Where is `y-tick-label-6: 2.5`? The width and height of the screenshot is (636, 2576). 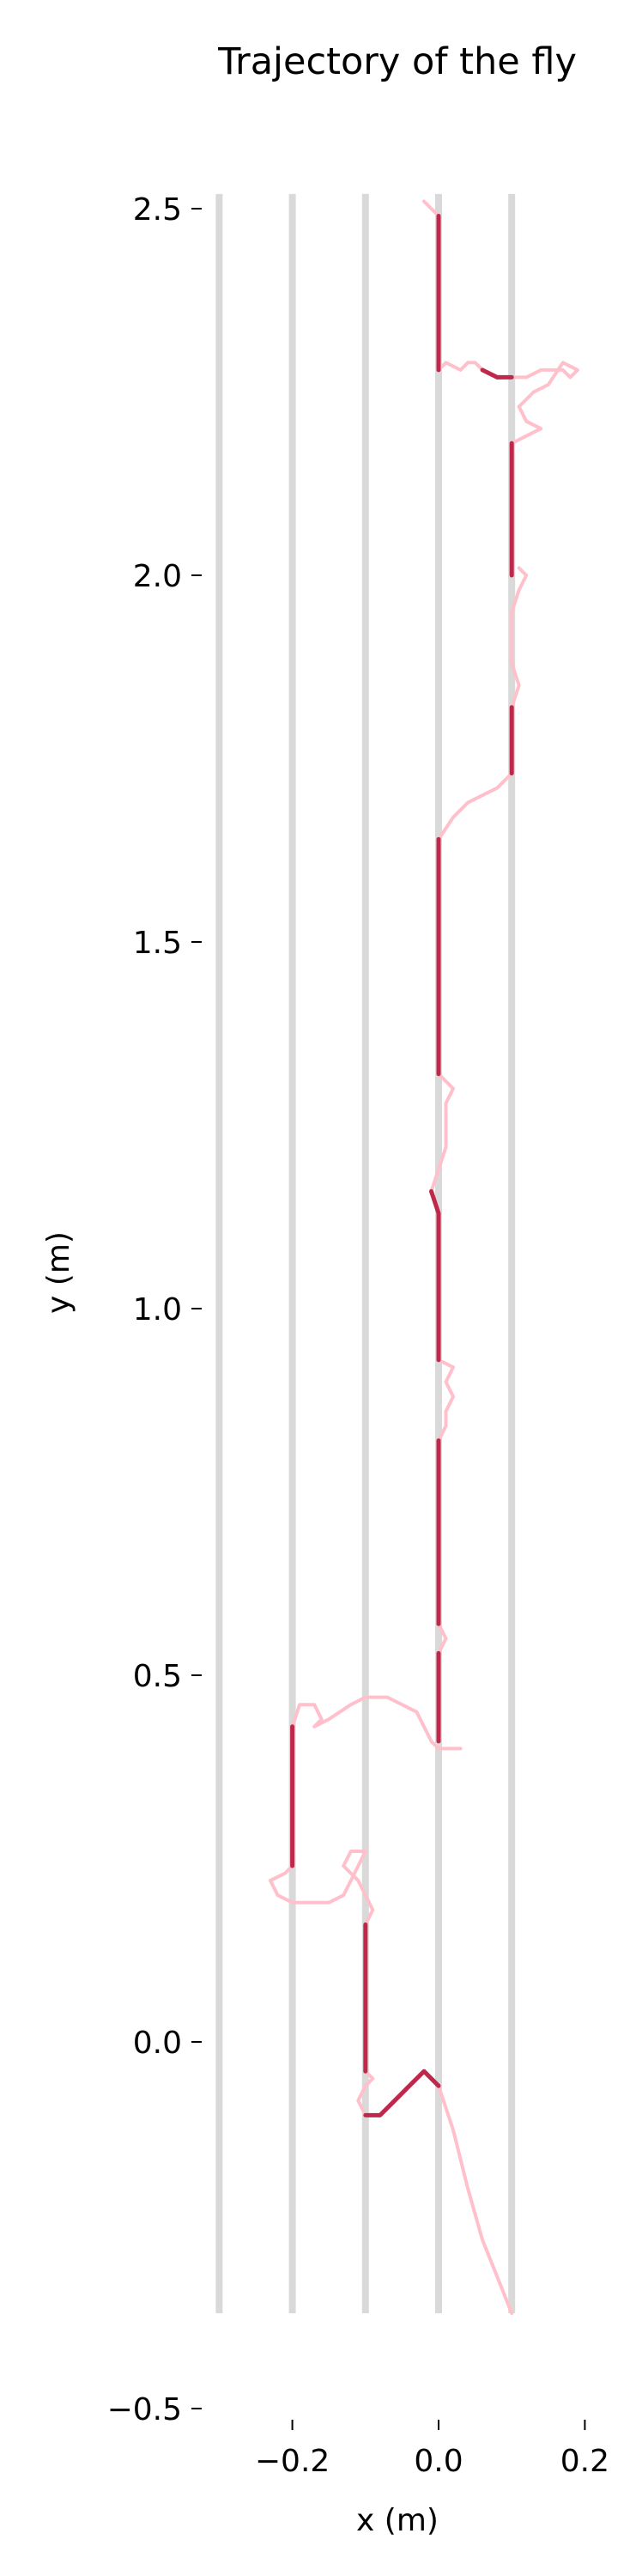
y-tick-label-6: 2.5 is located at coordinates (157, 210).